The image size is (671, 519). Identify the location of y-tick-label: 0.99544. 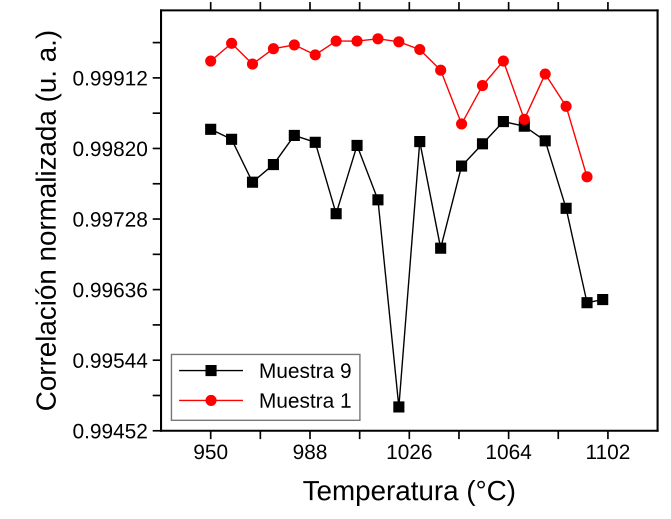
(110, 360).